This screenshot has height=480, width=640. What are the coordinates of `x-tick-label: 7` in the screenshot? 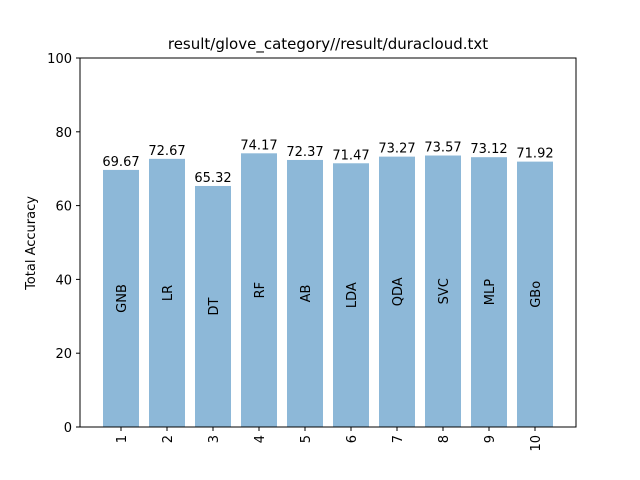 It's located at (398, 439).